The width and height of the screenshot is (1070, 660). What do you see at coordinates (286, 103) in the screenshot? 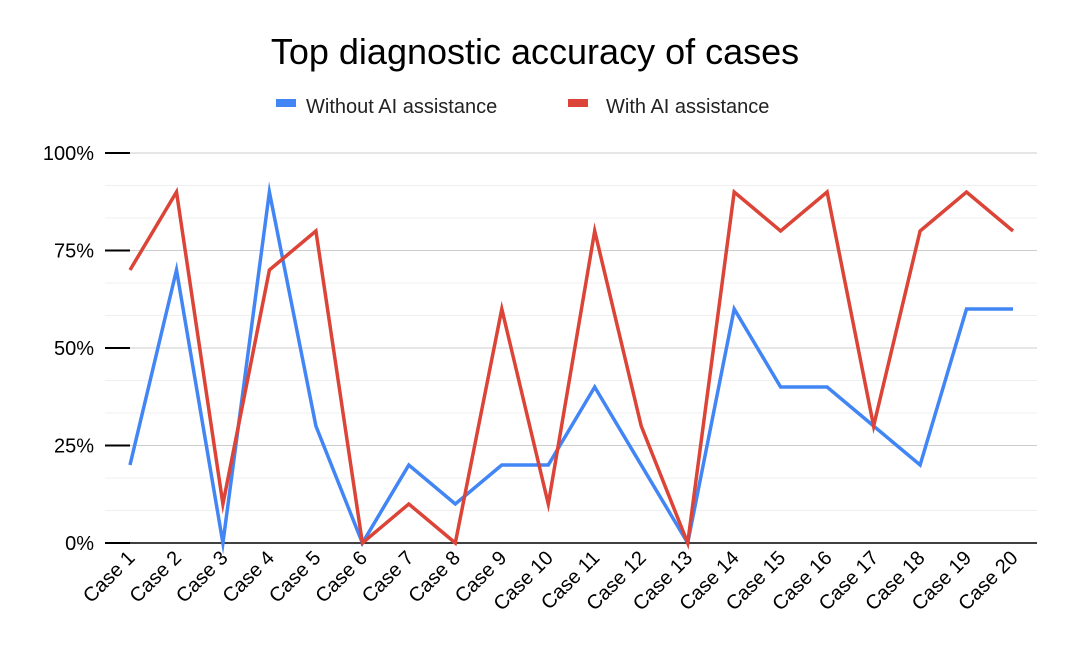
I see `legend-swatch-without-ai` at bounding box center [286, 103].